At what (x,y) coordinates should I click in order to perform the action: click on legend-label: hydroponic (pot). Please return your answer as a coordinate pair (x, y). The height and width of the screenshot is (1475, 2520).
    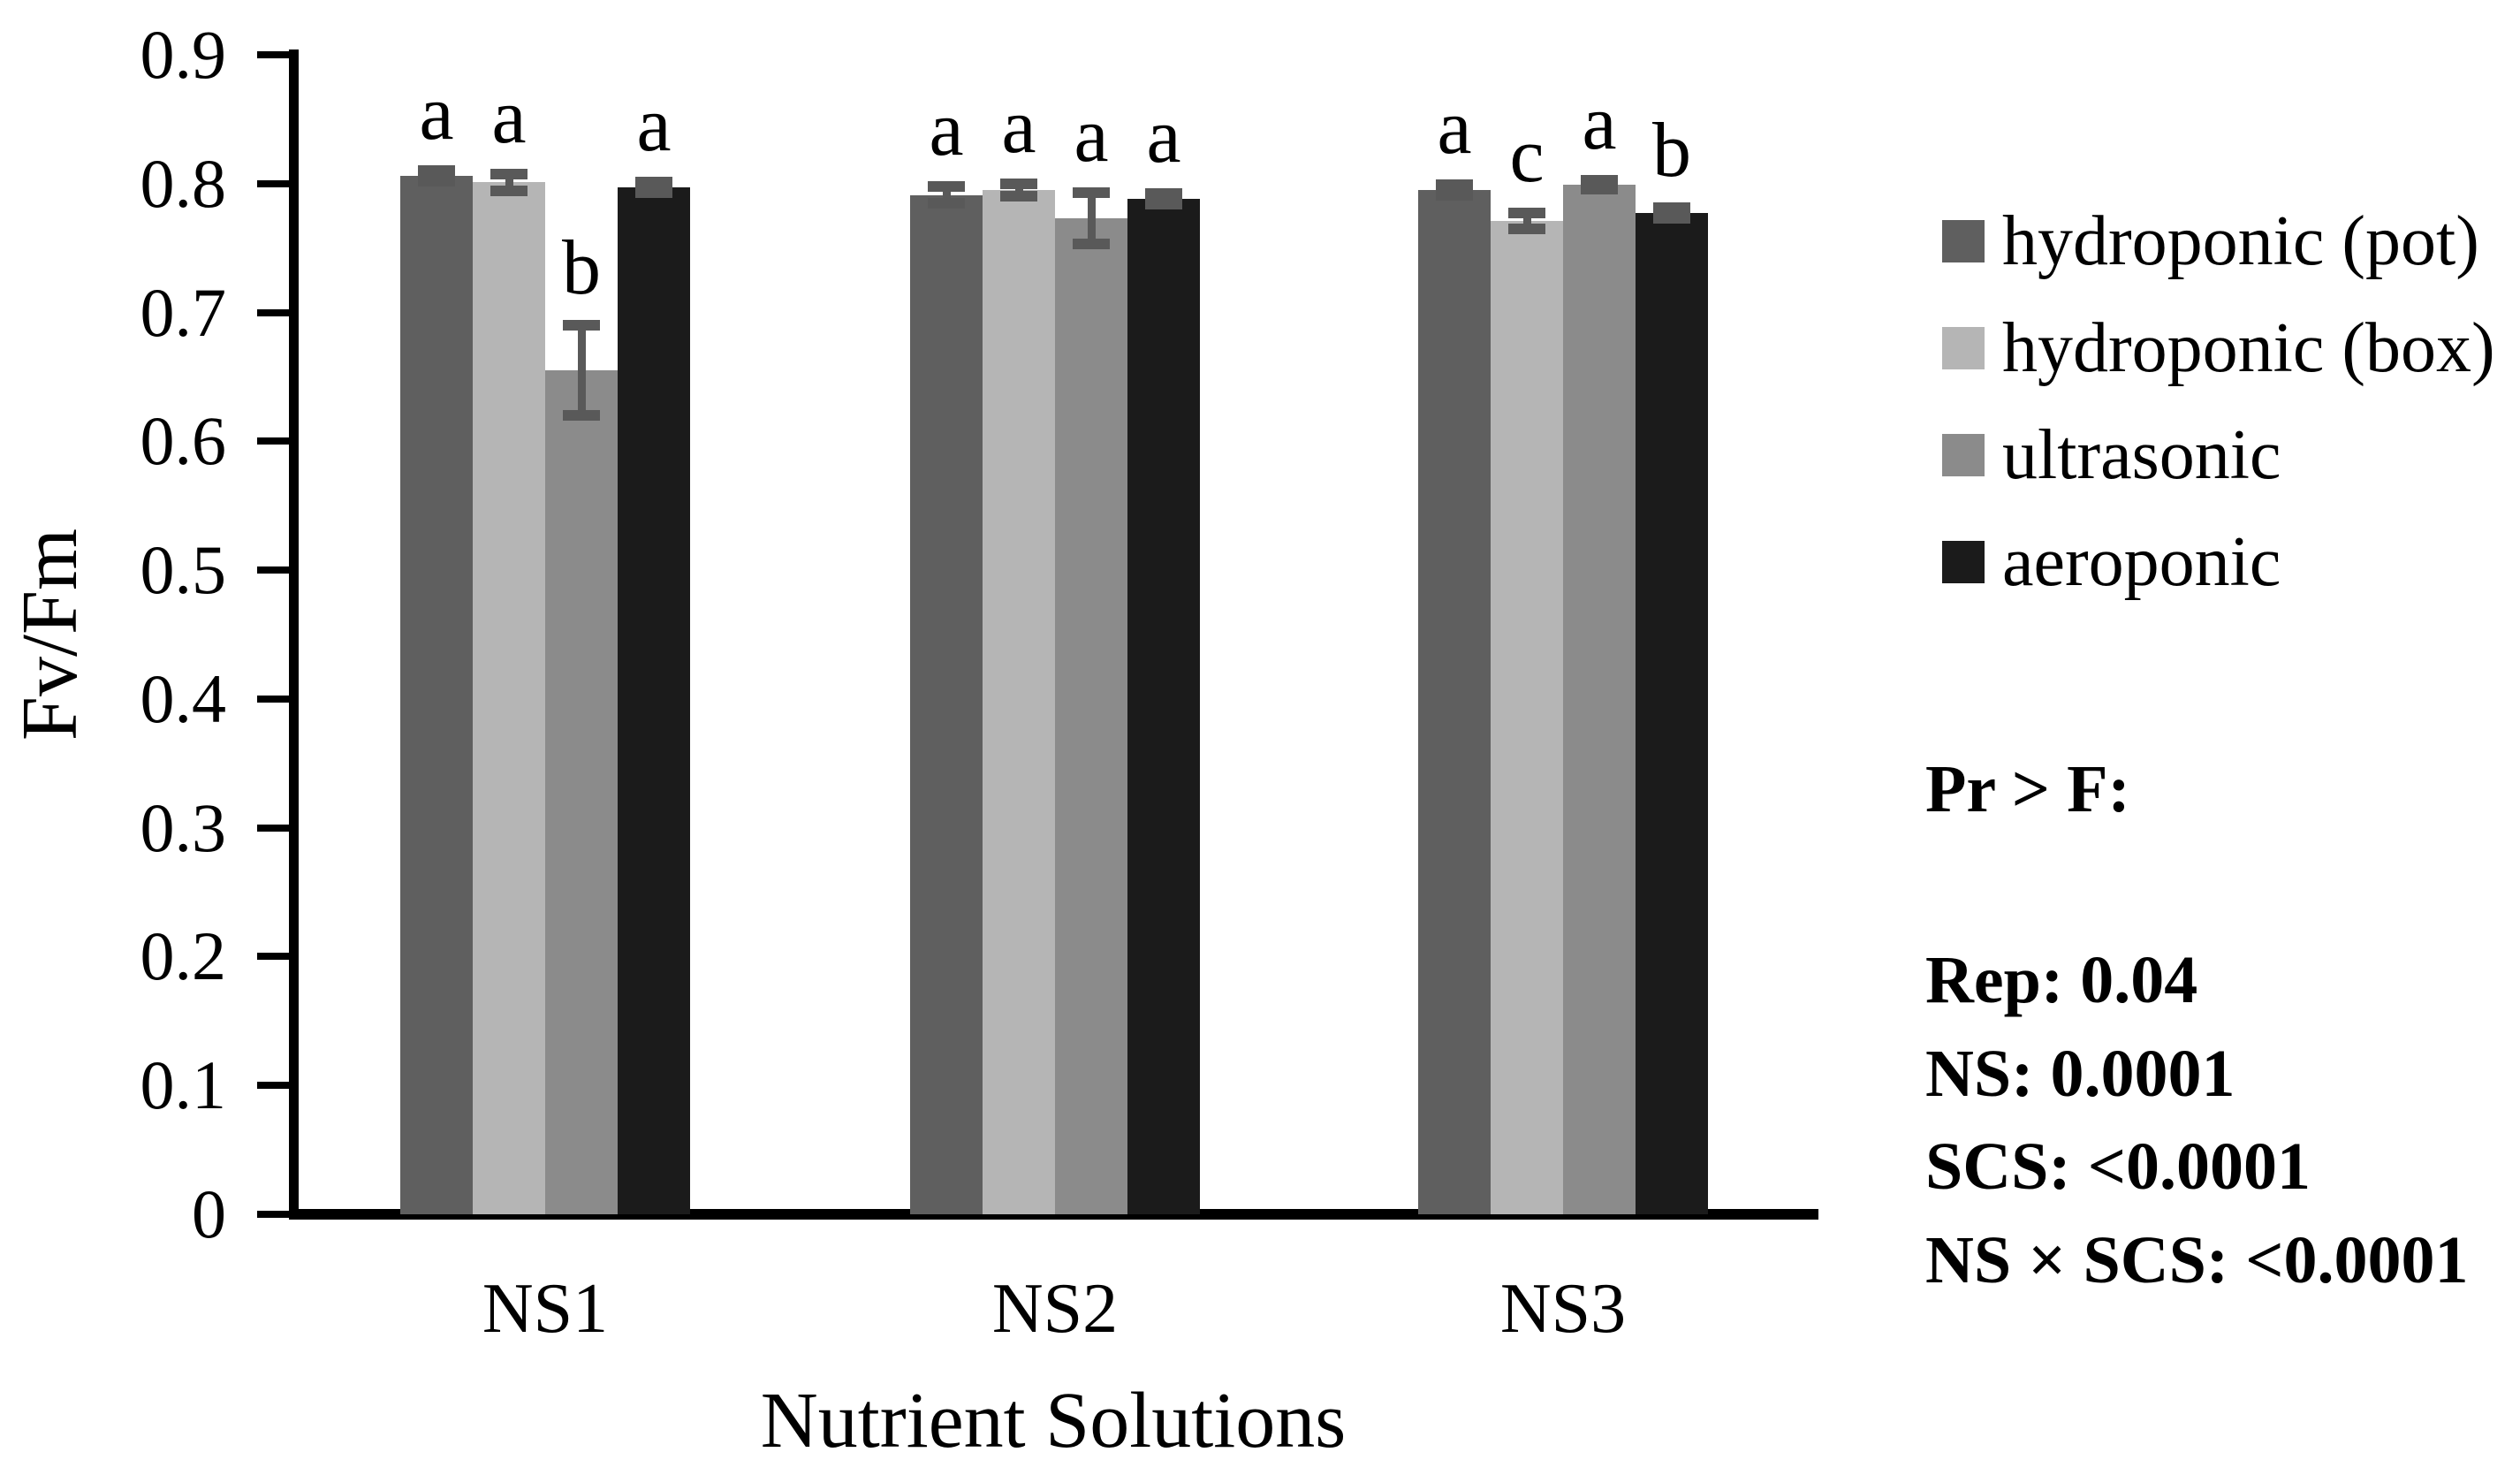
    Looking at the image, I should click on (2240, 241).